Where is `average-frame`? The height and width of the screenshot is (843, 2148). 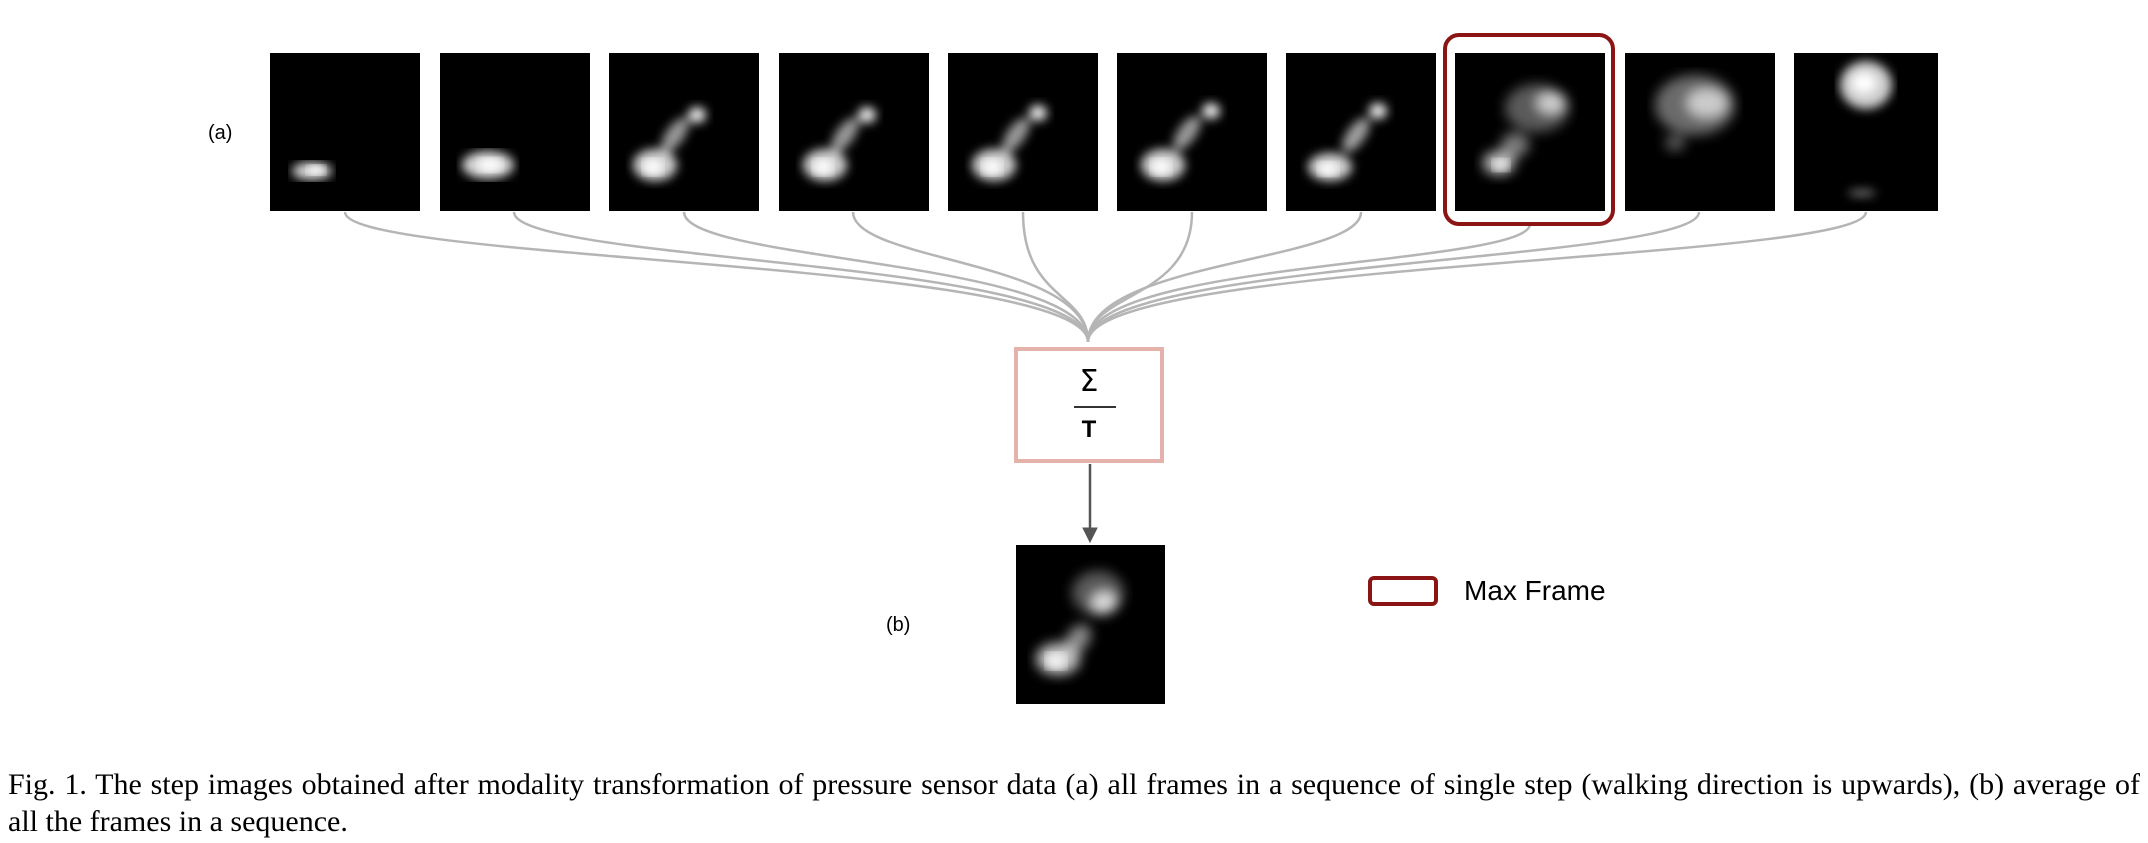 average-frame is located at coordinates (1090, 624).